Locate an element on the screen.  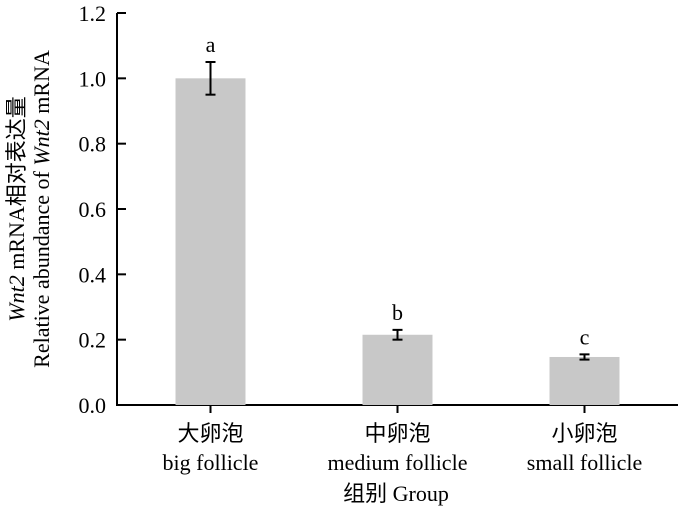
y-axis-title-en-prefix: Relative abundance of is located at coordinates (41, 267).